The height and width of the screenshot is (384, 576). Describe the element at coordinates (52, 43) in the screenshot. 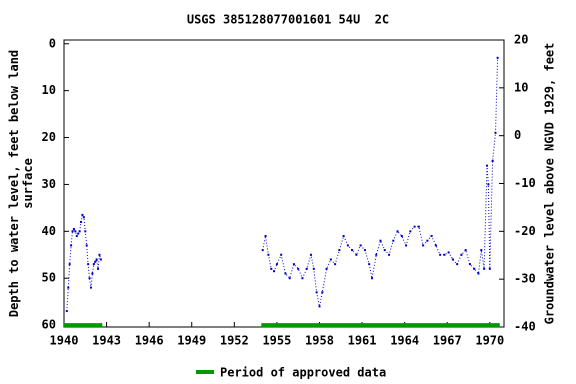

I see `y-tick-label: 0` at that location.